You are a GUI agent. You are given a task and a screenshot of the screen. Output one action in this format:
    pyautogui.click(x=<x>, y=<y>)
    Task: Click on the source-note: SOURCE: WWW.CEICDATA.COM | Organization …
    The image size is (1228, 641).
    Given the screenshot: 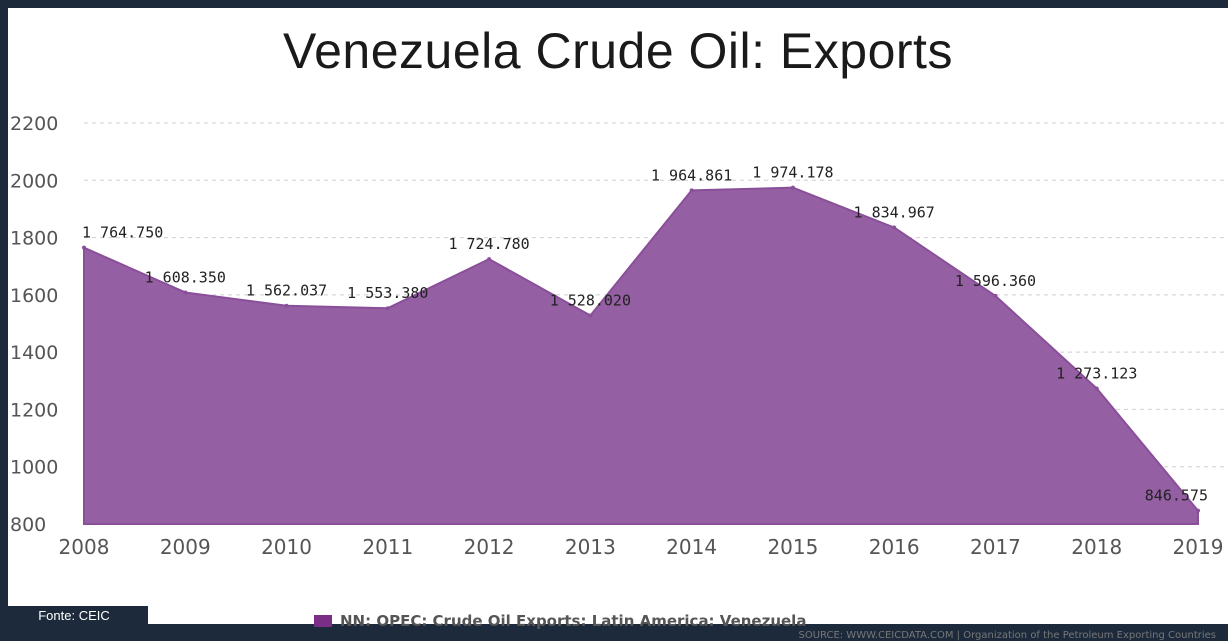 What is the action you would take?
    pyautogui.click(x=1007, y=635)
    